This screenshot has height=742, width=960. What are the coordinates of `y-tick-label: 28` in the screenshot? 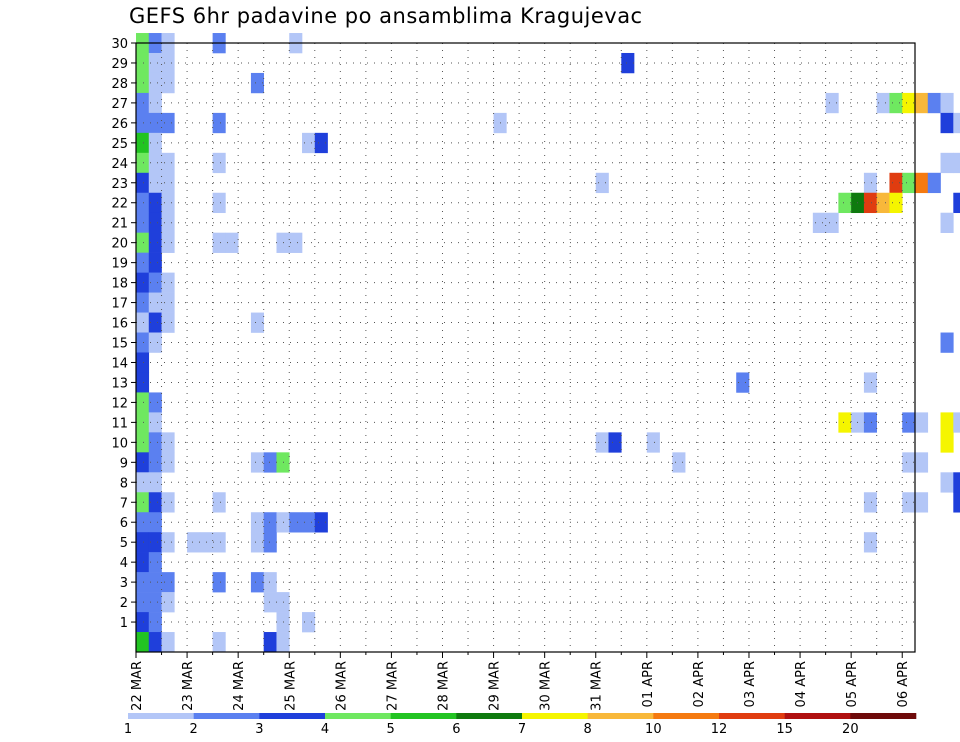 It's located at (119, 84).